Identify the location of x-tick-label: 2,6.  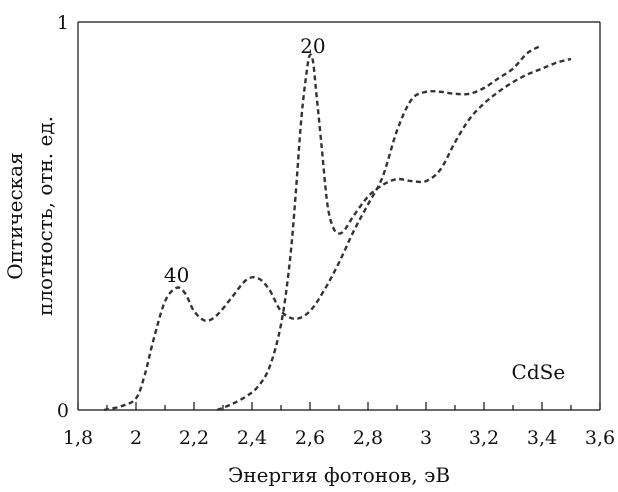
(310, 438).